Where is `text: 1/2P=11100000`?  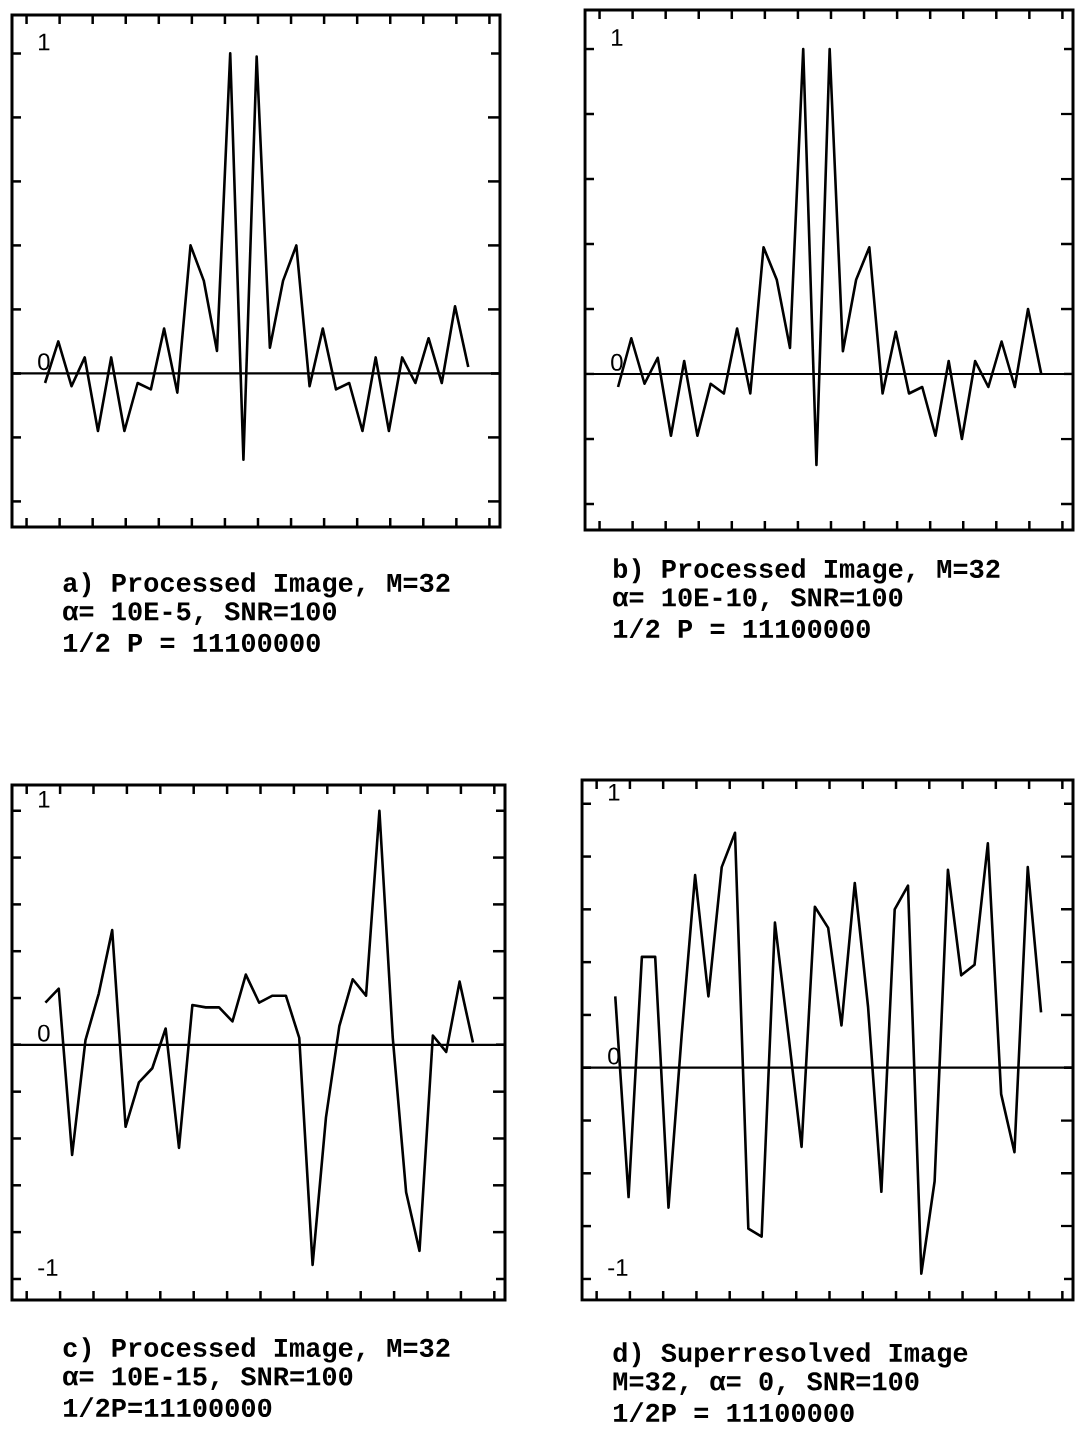
text: 1/2P=11100000 is located at coordinates (168, 1407).